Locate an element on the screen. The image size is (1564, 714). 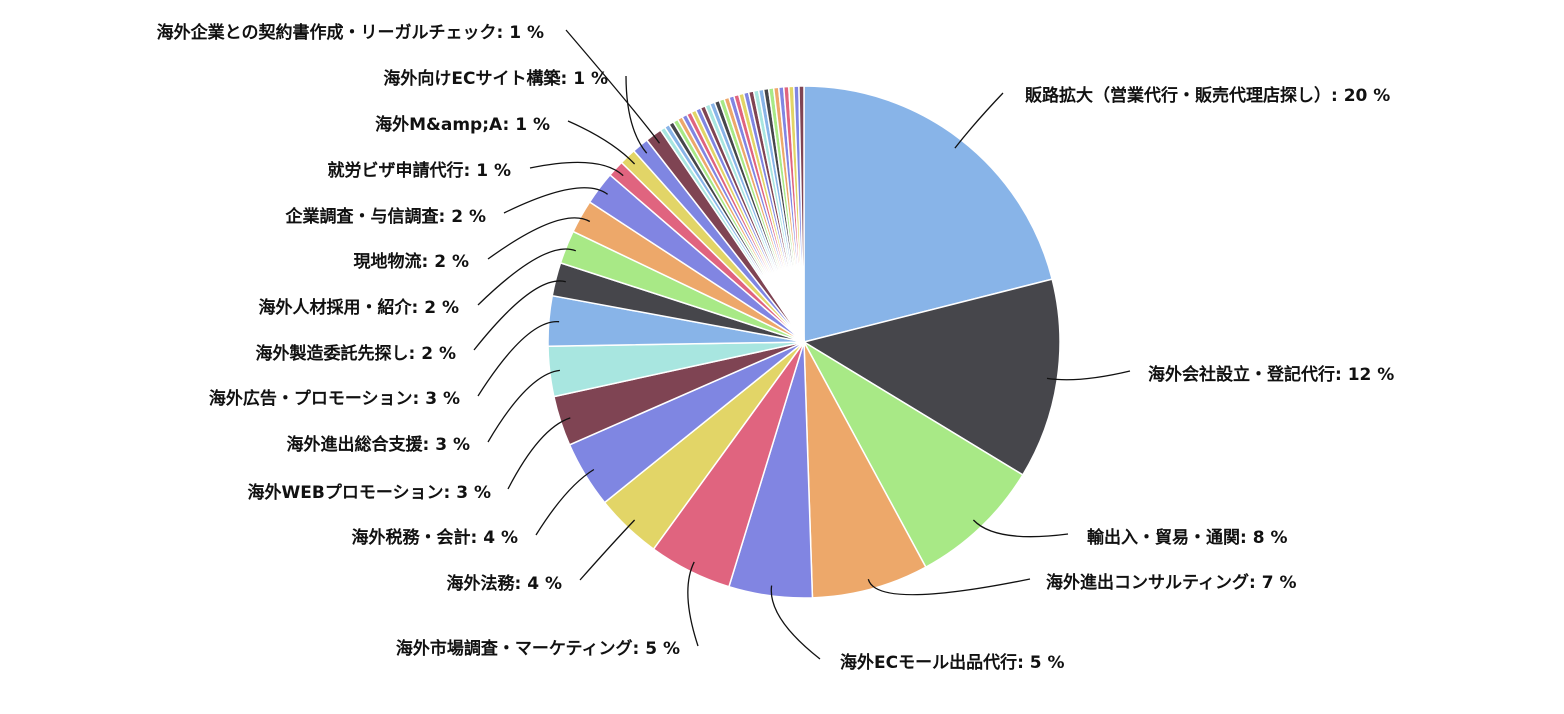
slice-label-16: 就労ビザ申請代行: 1 % is located at coordinates (420, 170).